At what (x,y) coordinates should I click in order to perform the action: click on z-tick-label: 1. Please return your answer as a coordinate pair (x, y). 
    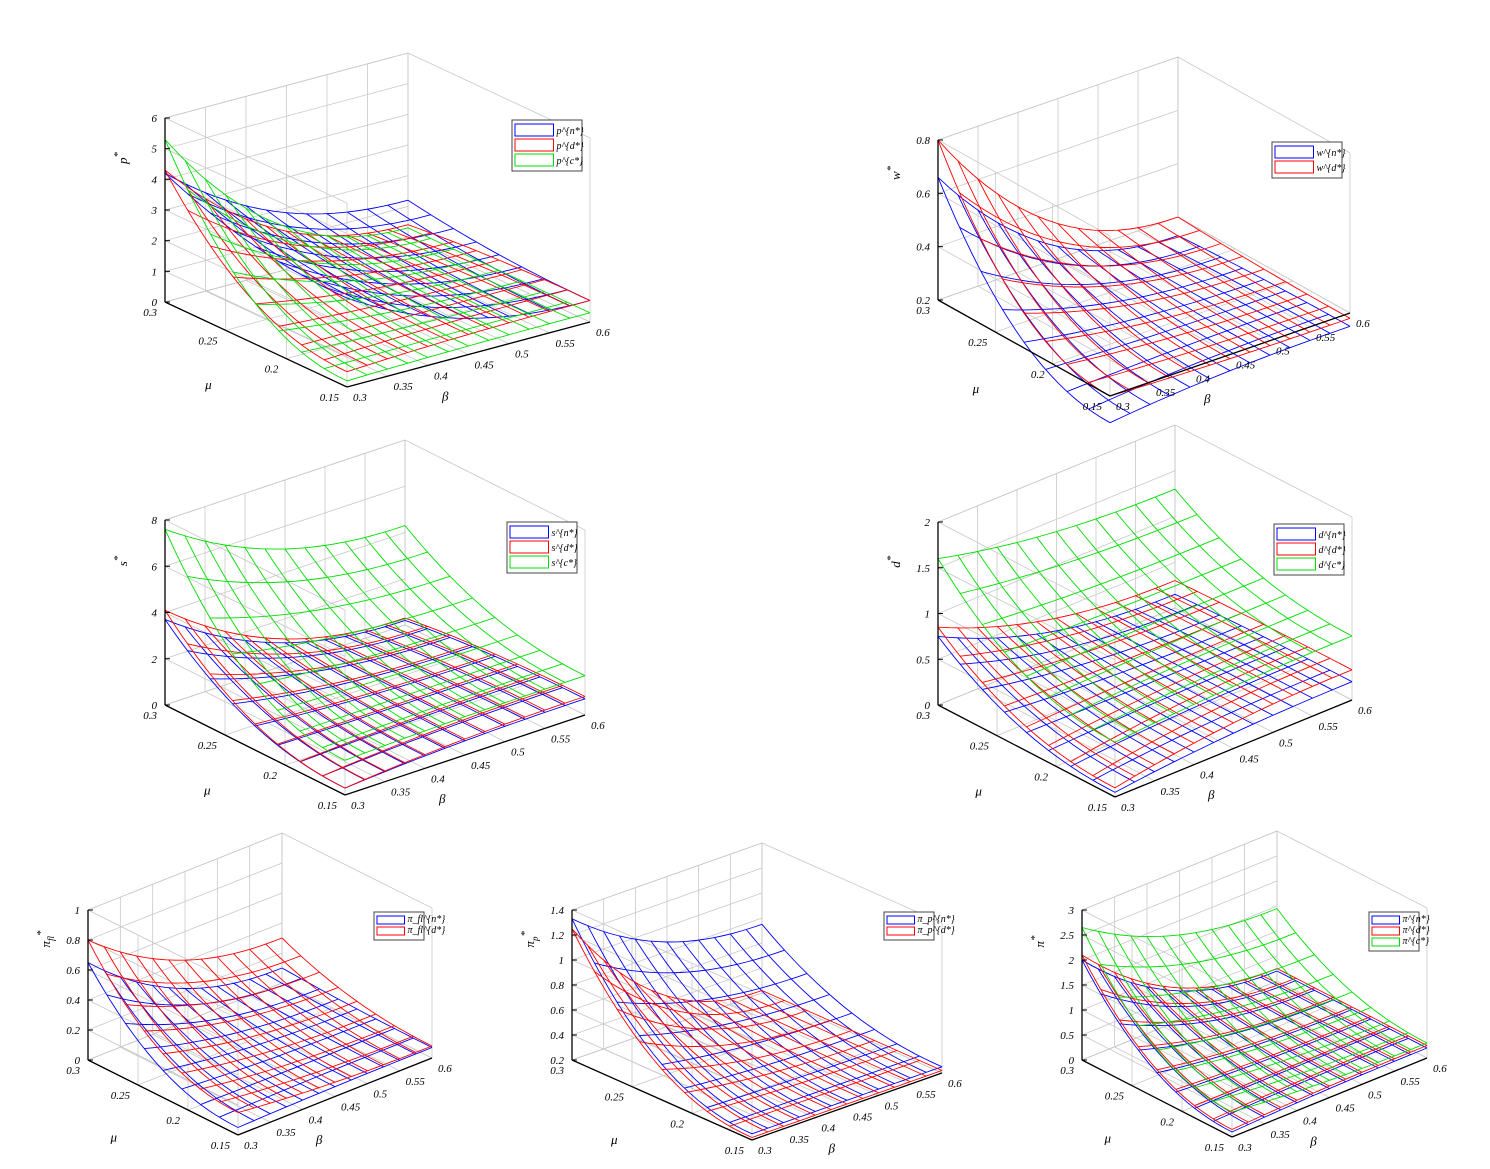
    Looking at the image, I should click on (562, 961).